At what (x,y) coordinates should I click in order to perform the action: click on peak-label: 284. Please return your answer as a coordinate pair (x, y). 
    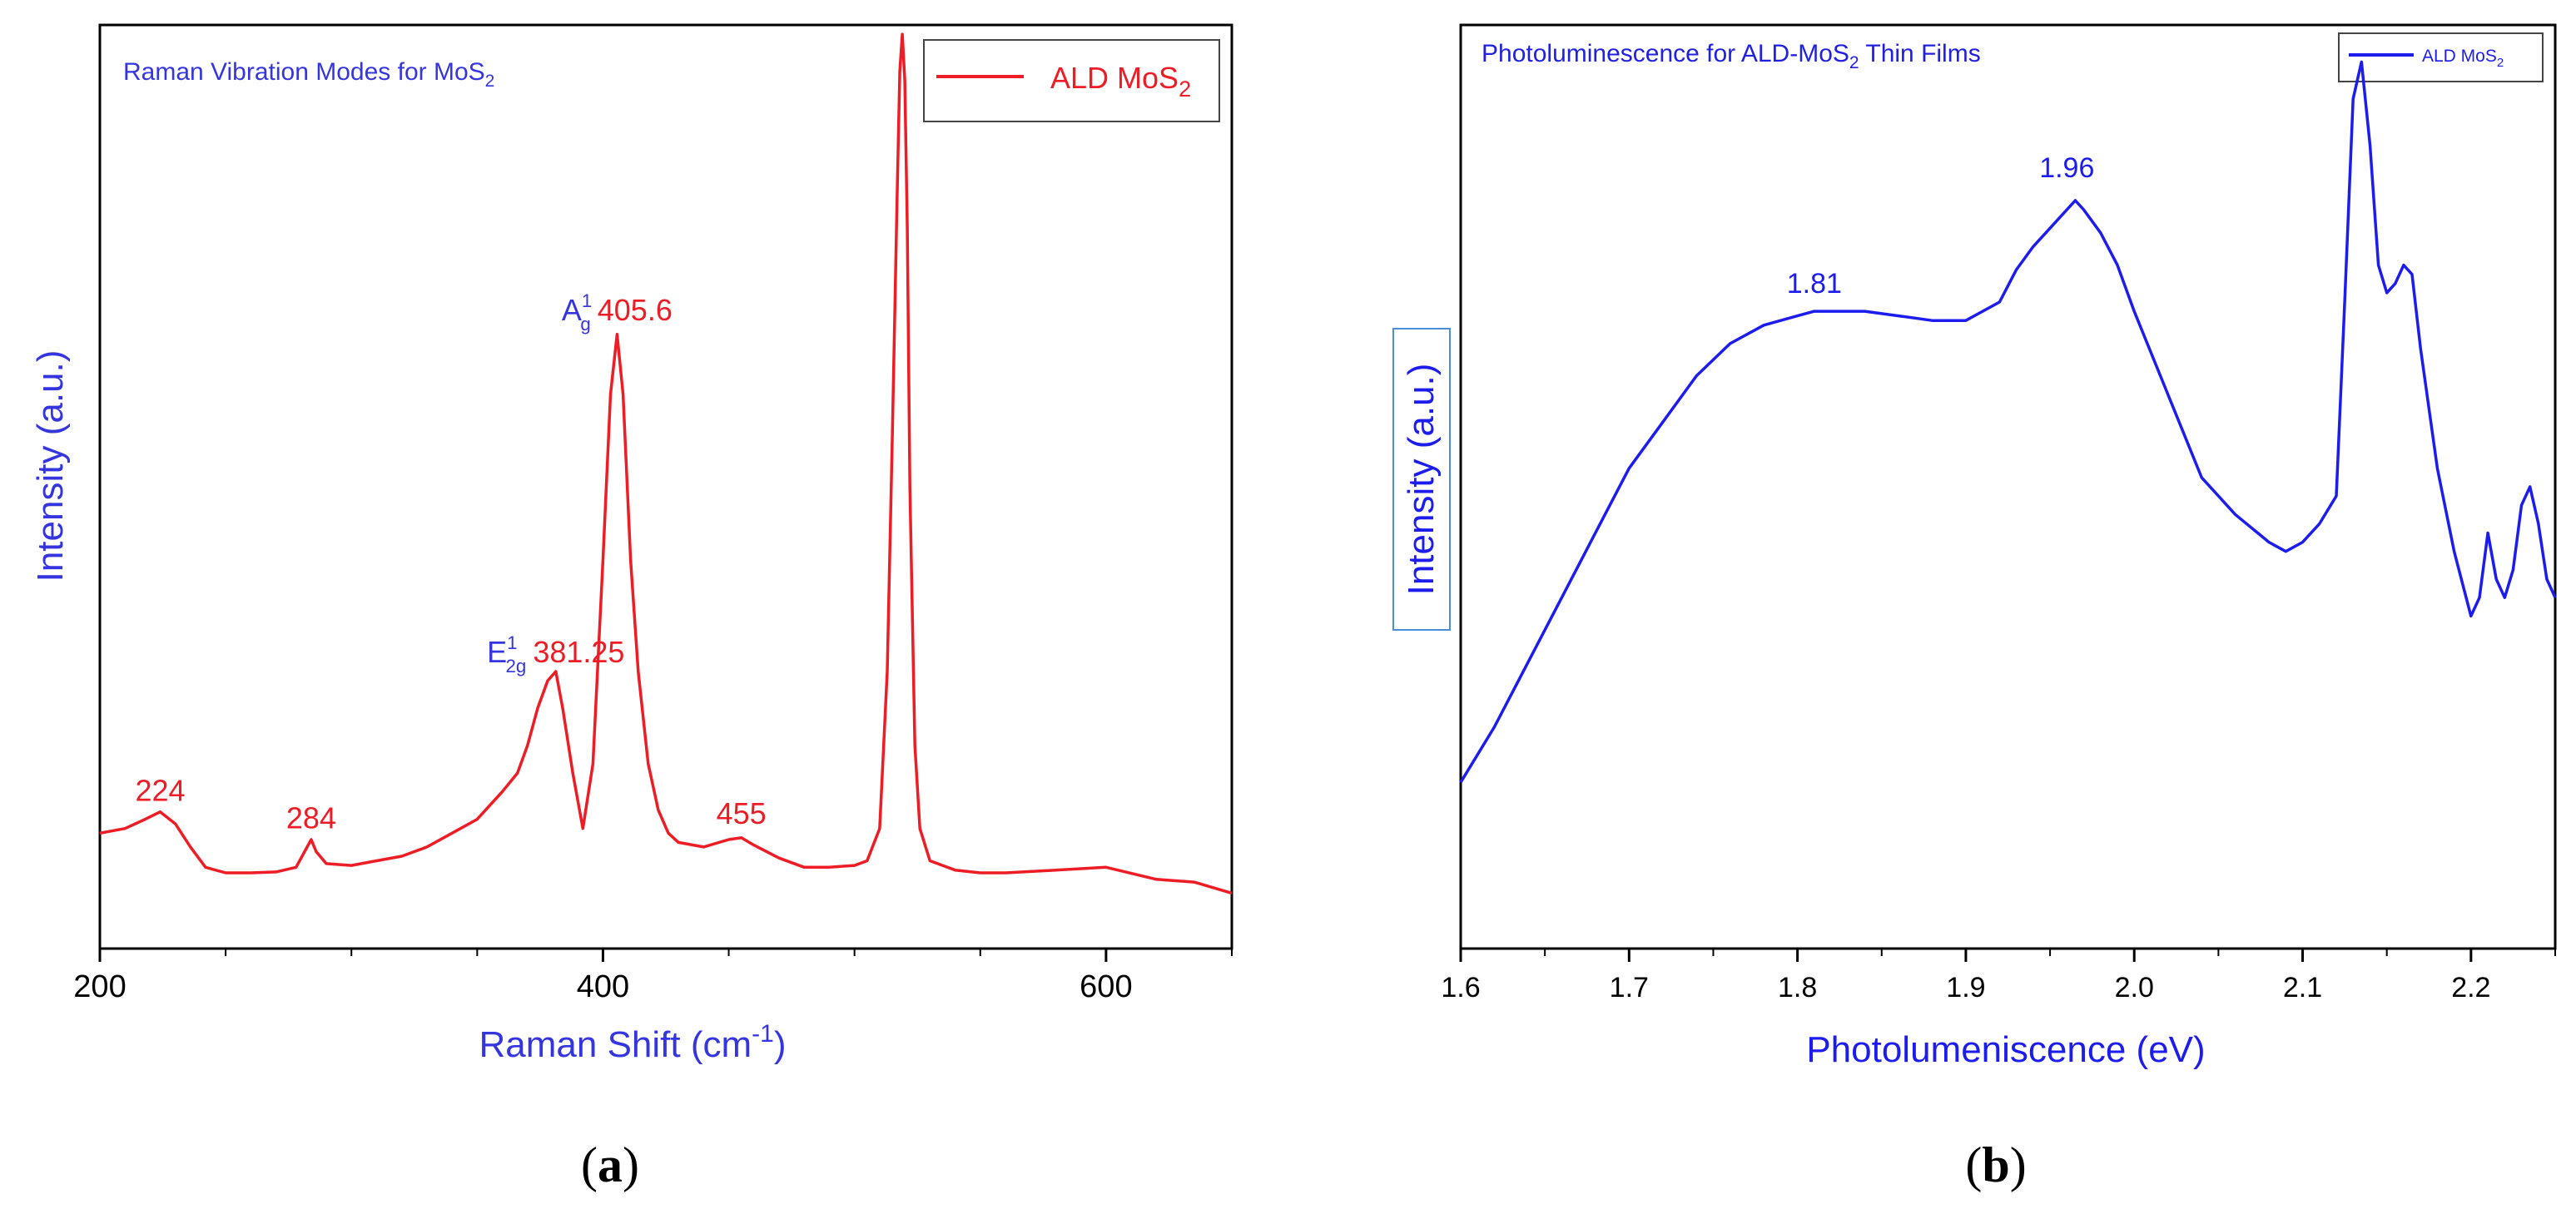
    Looking at the image, I should click on (311, 818).